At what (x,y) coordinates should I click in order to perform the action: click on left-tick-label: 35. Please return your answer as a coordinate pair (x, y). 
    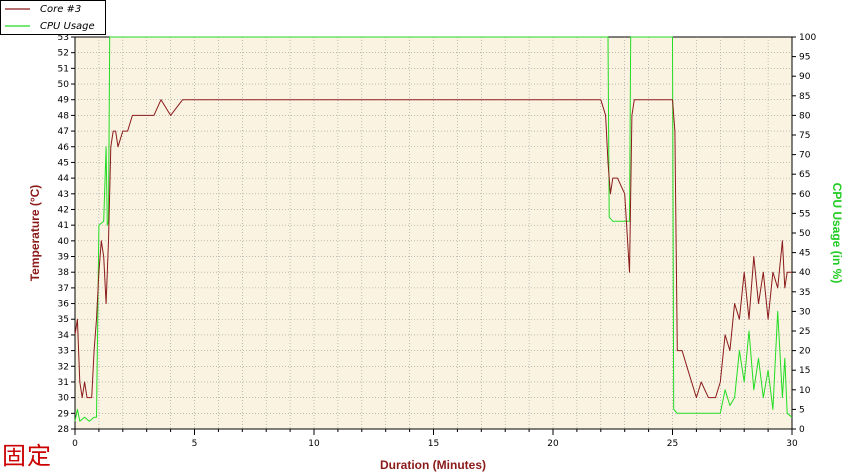
    Looking at the image, I should click on (63, 320).